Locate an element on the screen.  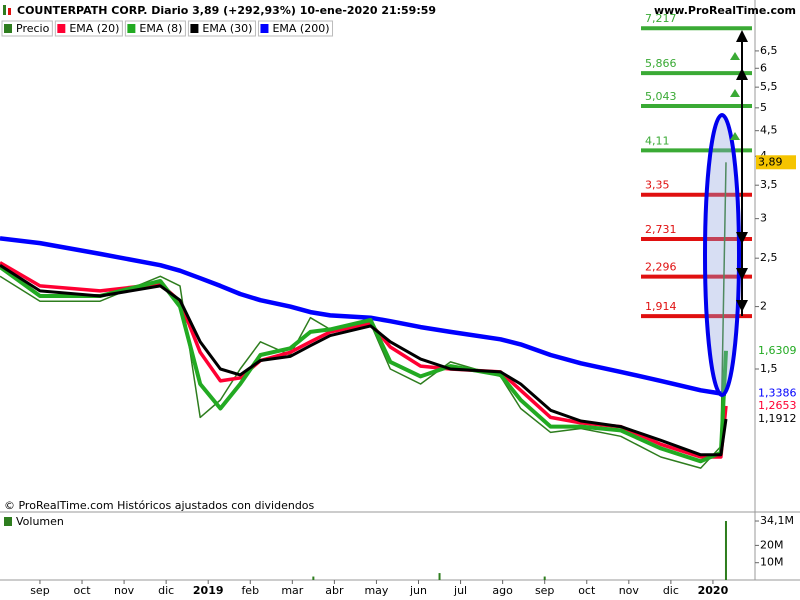
y-tick-label: 5 is located at coordinates (763, 107).